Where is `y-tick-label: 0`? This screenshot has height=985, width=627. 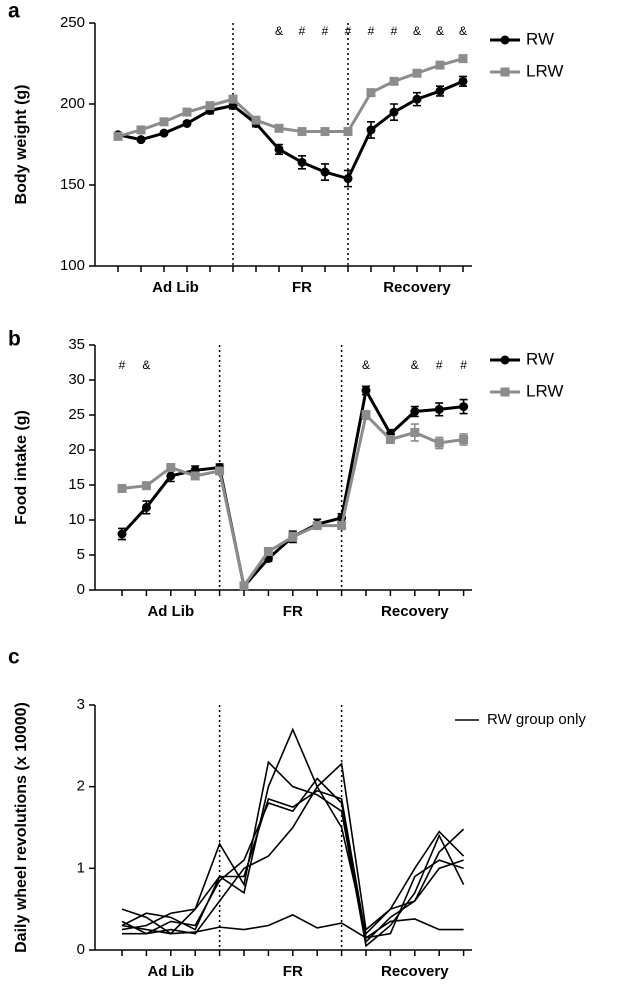
y-tick-label: 0 is located at coordinates (81, 589).